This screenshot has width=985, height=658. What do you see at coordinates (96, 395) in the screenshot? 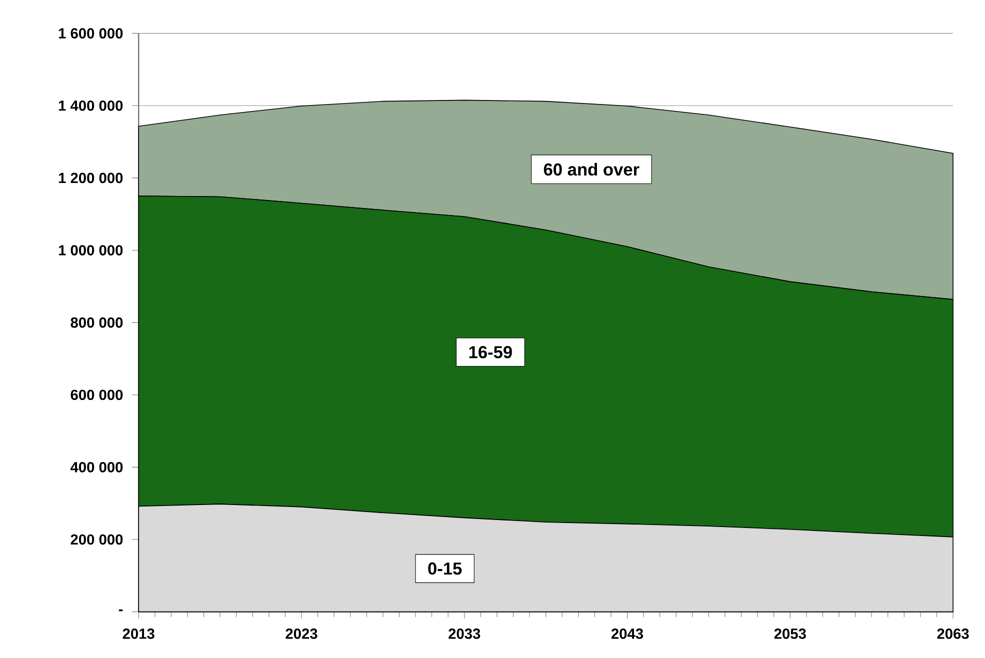
I see `y-tick-label: 600 000` at bounding box center [96, 395].